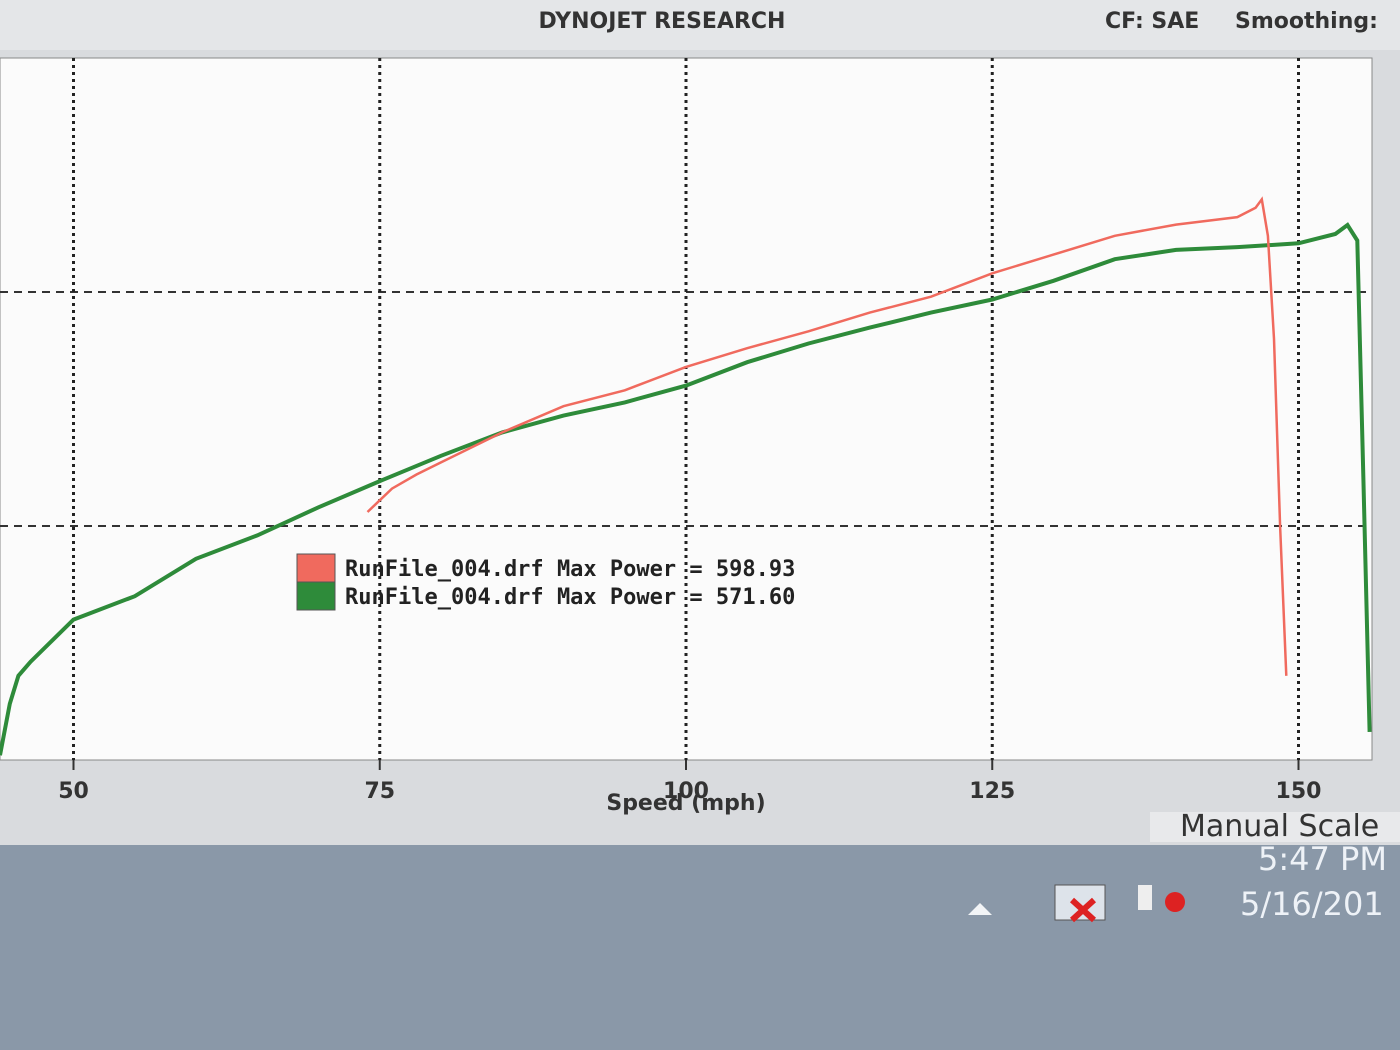 This screenshot has height=1050, width=1400. Describe the element at coordinates (1312, 904) in the screenshot. I see `clock-date: 5/16/201` at that location.